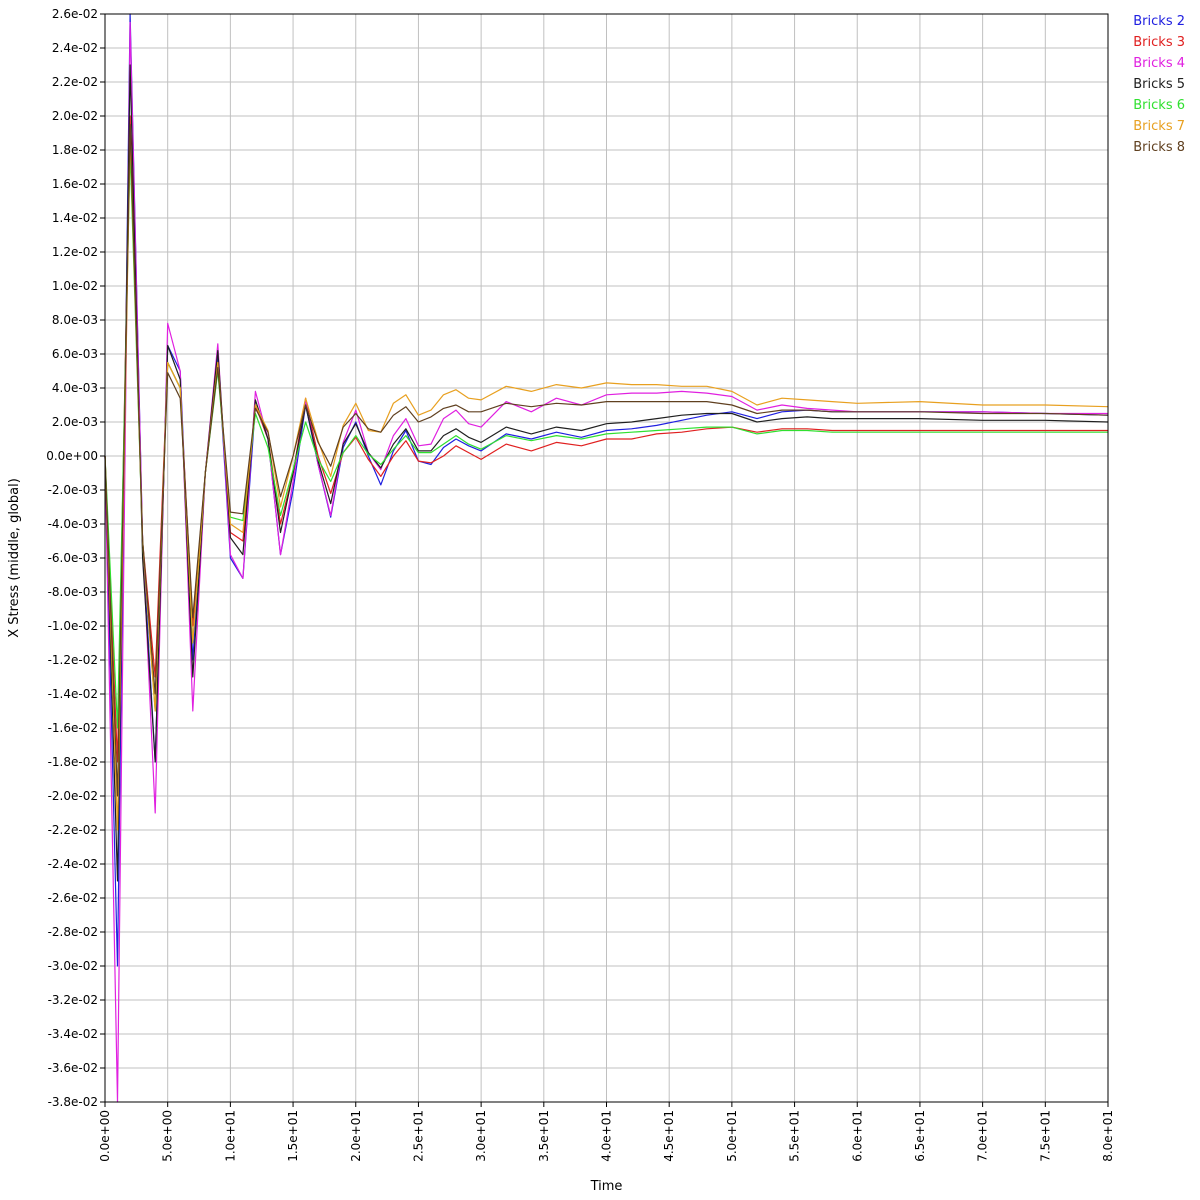 The image size is (1200, 1200). Describe the element at coordinates (73, 626) in the screenshot. I see `y-tick-label: -1.0e-02` at that location.